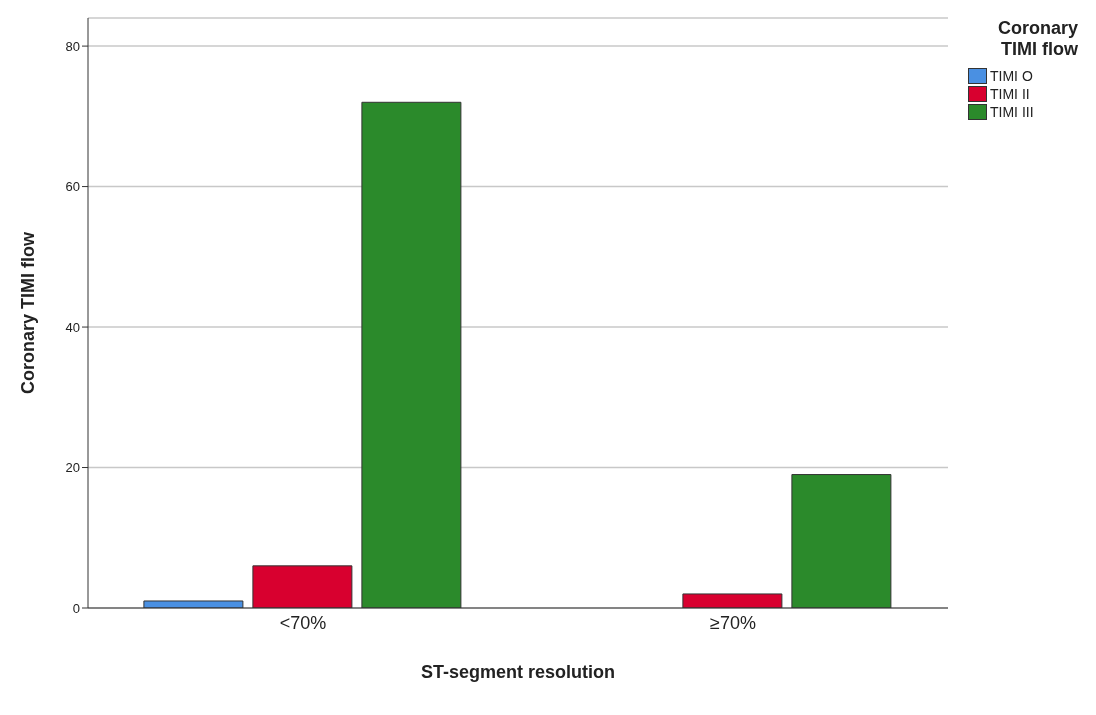 The image size is (1096, 715). I want to click on legend-label: TIMI O, so click(1011, 76).